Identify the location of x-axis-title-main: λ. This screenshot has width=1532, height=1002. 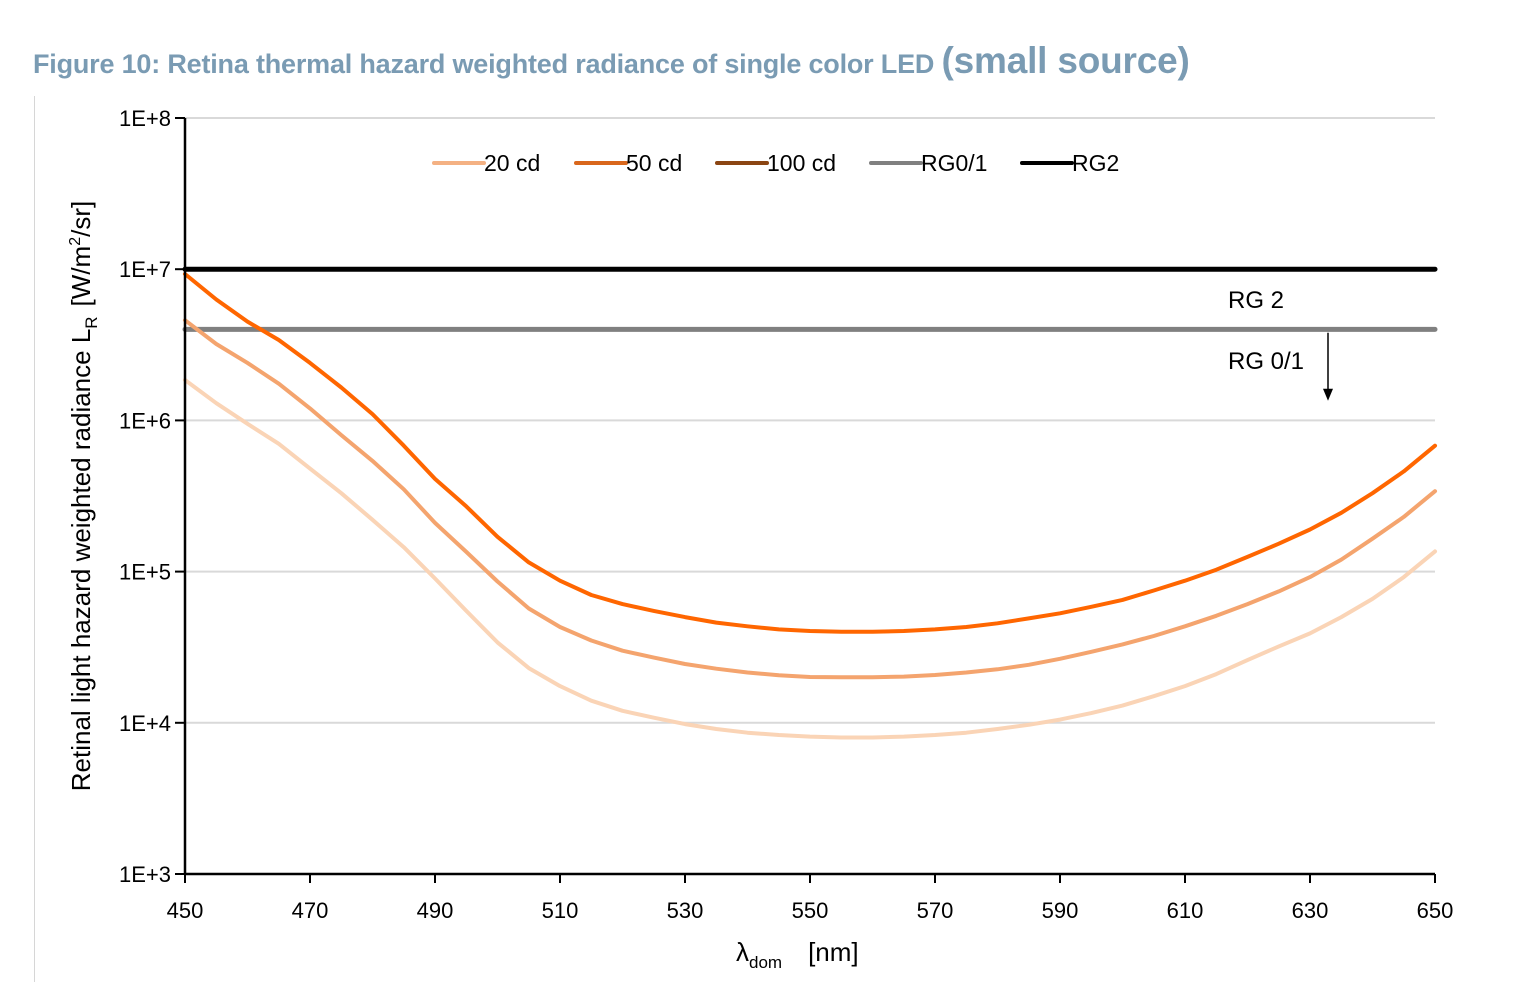
(742, 952).